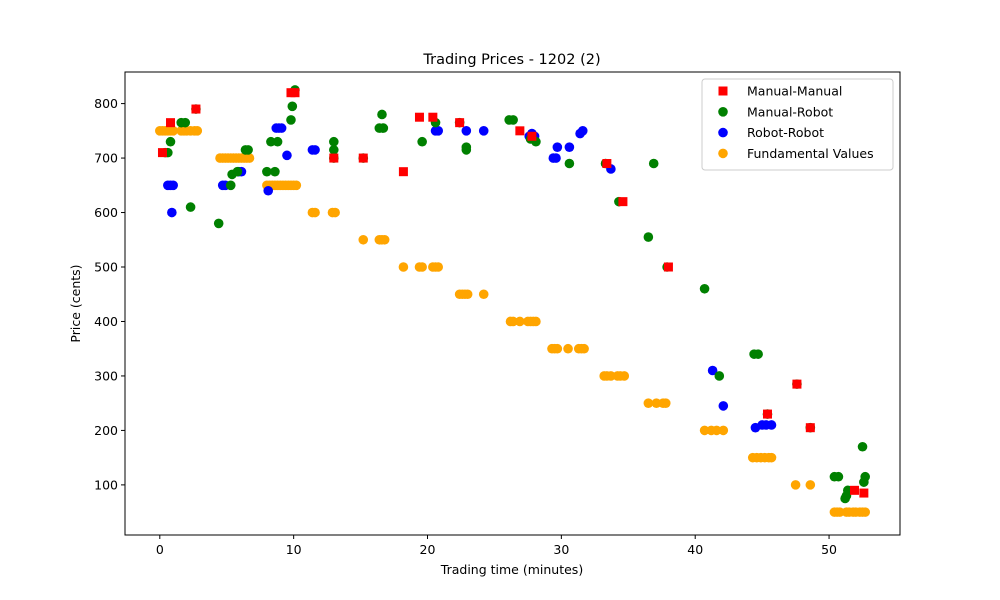 The image size is (1000, 600). Describe the element at coordinates (160, 549) in the screenshot. I see `x-tick-label: 0` at that location.